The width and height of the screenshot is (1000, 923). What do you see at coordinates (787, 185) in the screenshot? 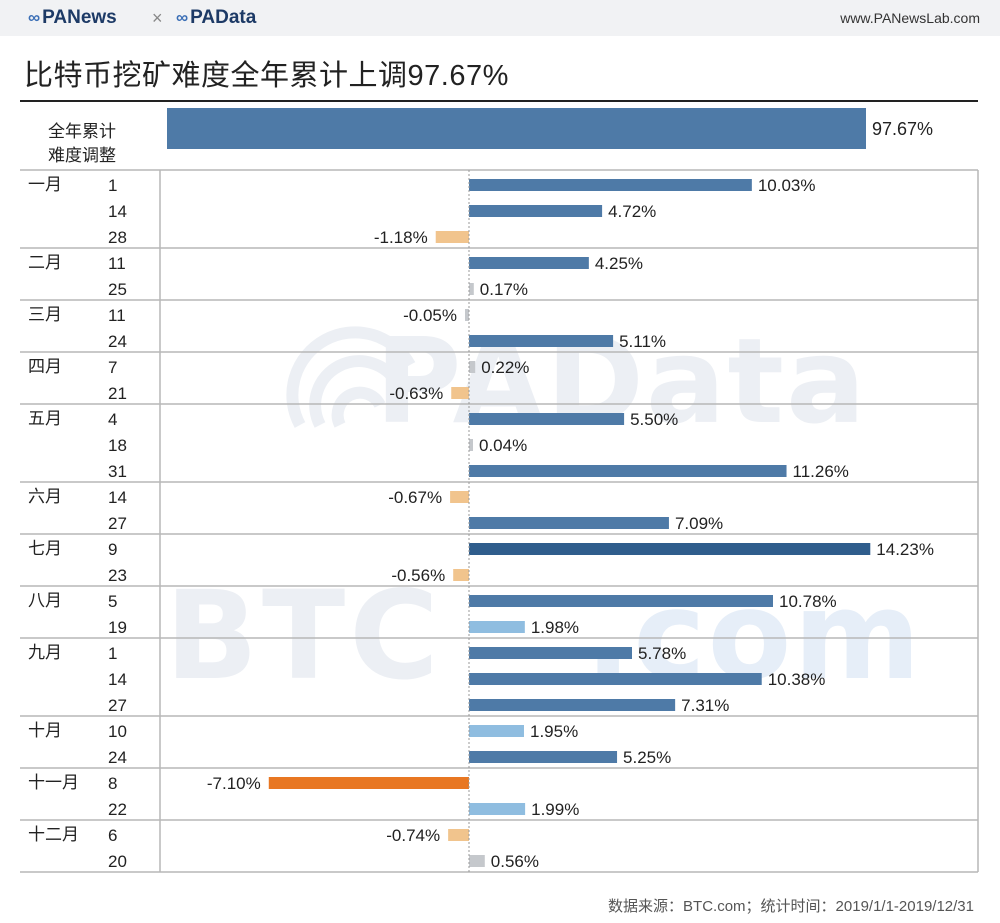
I see `data-label: 10.03%` at bounding box center [787, 185].